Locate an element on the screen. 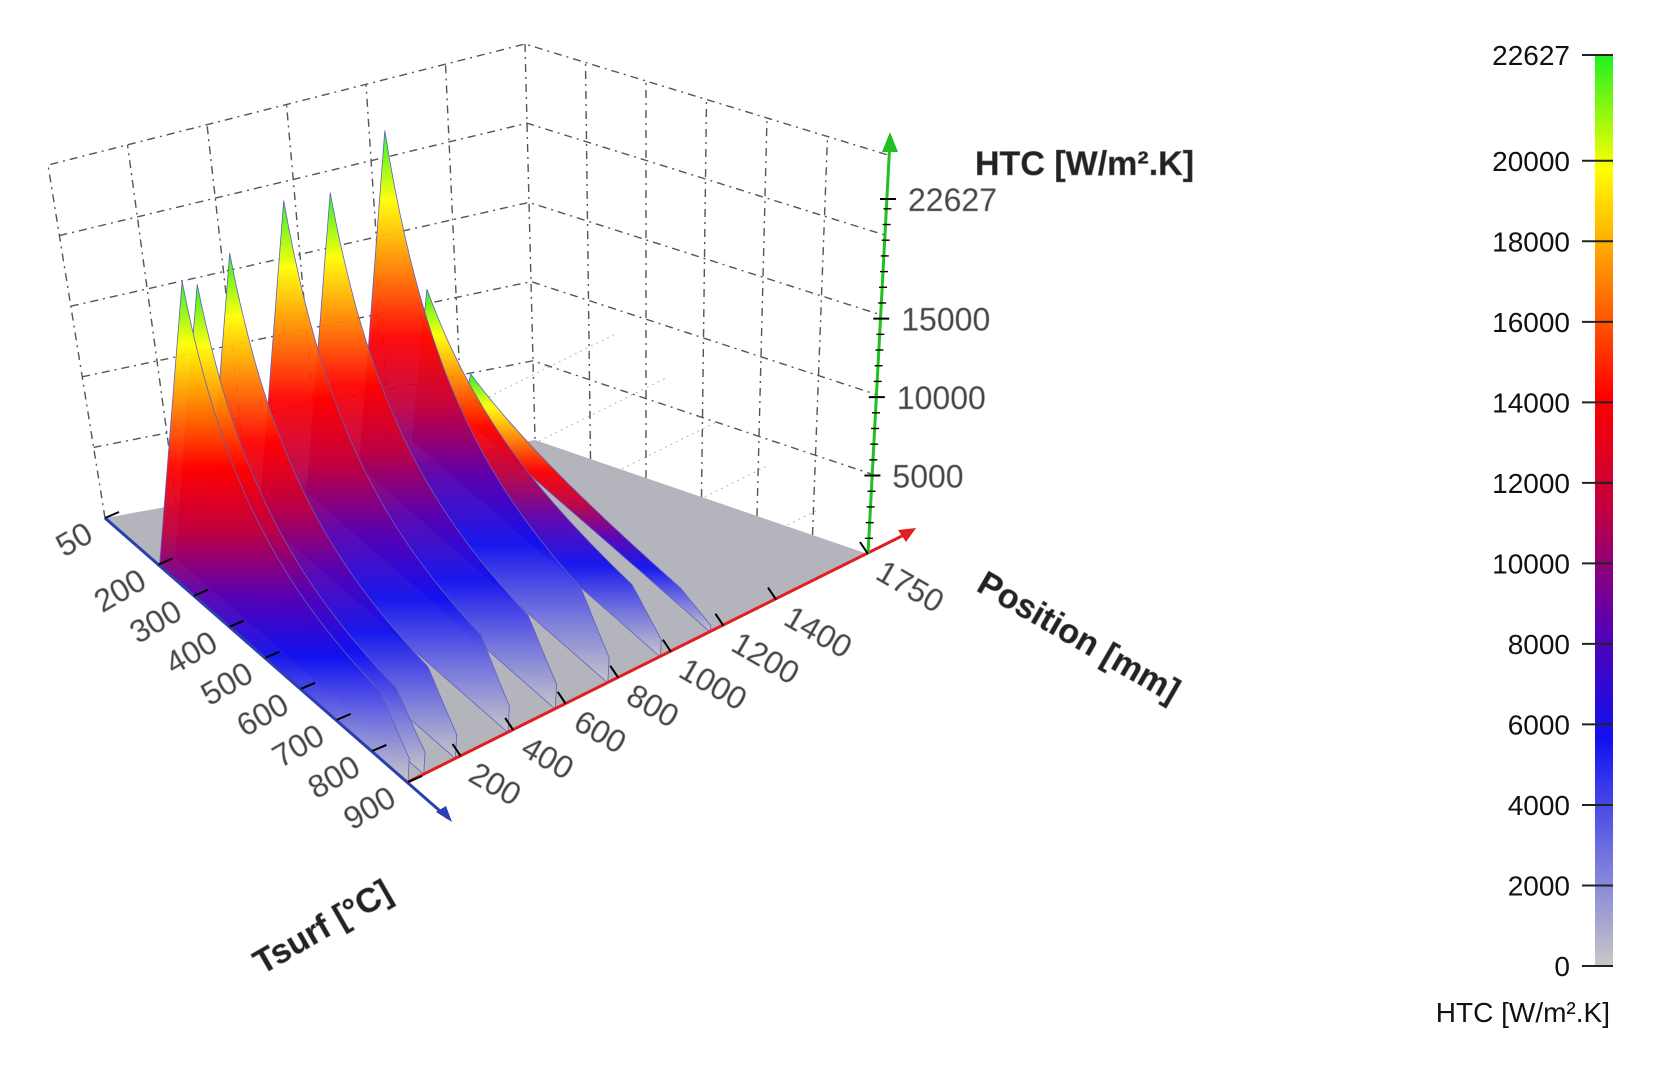 The height and width of the screenshot is (1076, 1658). colorbar-tick-label: 16000 is located at coordinates (1531, 322).